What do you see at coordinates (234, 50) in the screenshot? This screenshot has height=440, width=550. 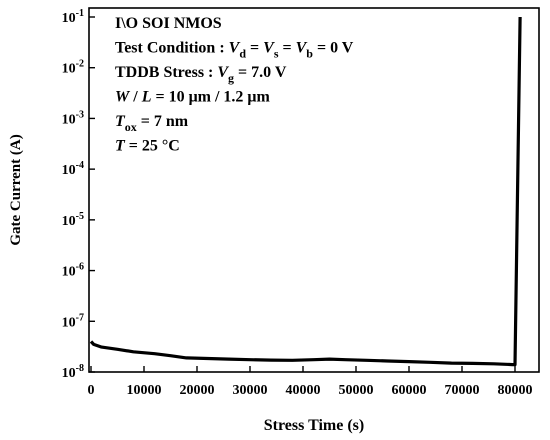 I see `annotation-line: Test Condition : Vd = Vs = Vb = 0 V` at bounding box center [234, 50].